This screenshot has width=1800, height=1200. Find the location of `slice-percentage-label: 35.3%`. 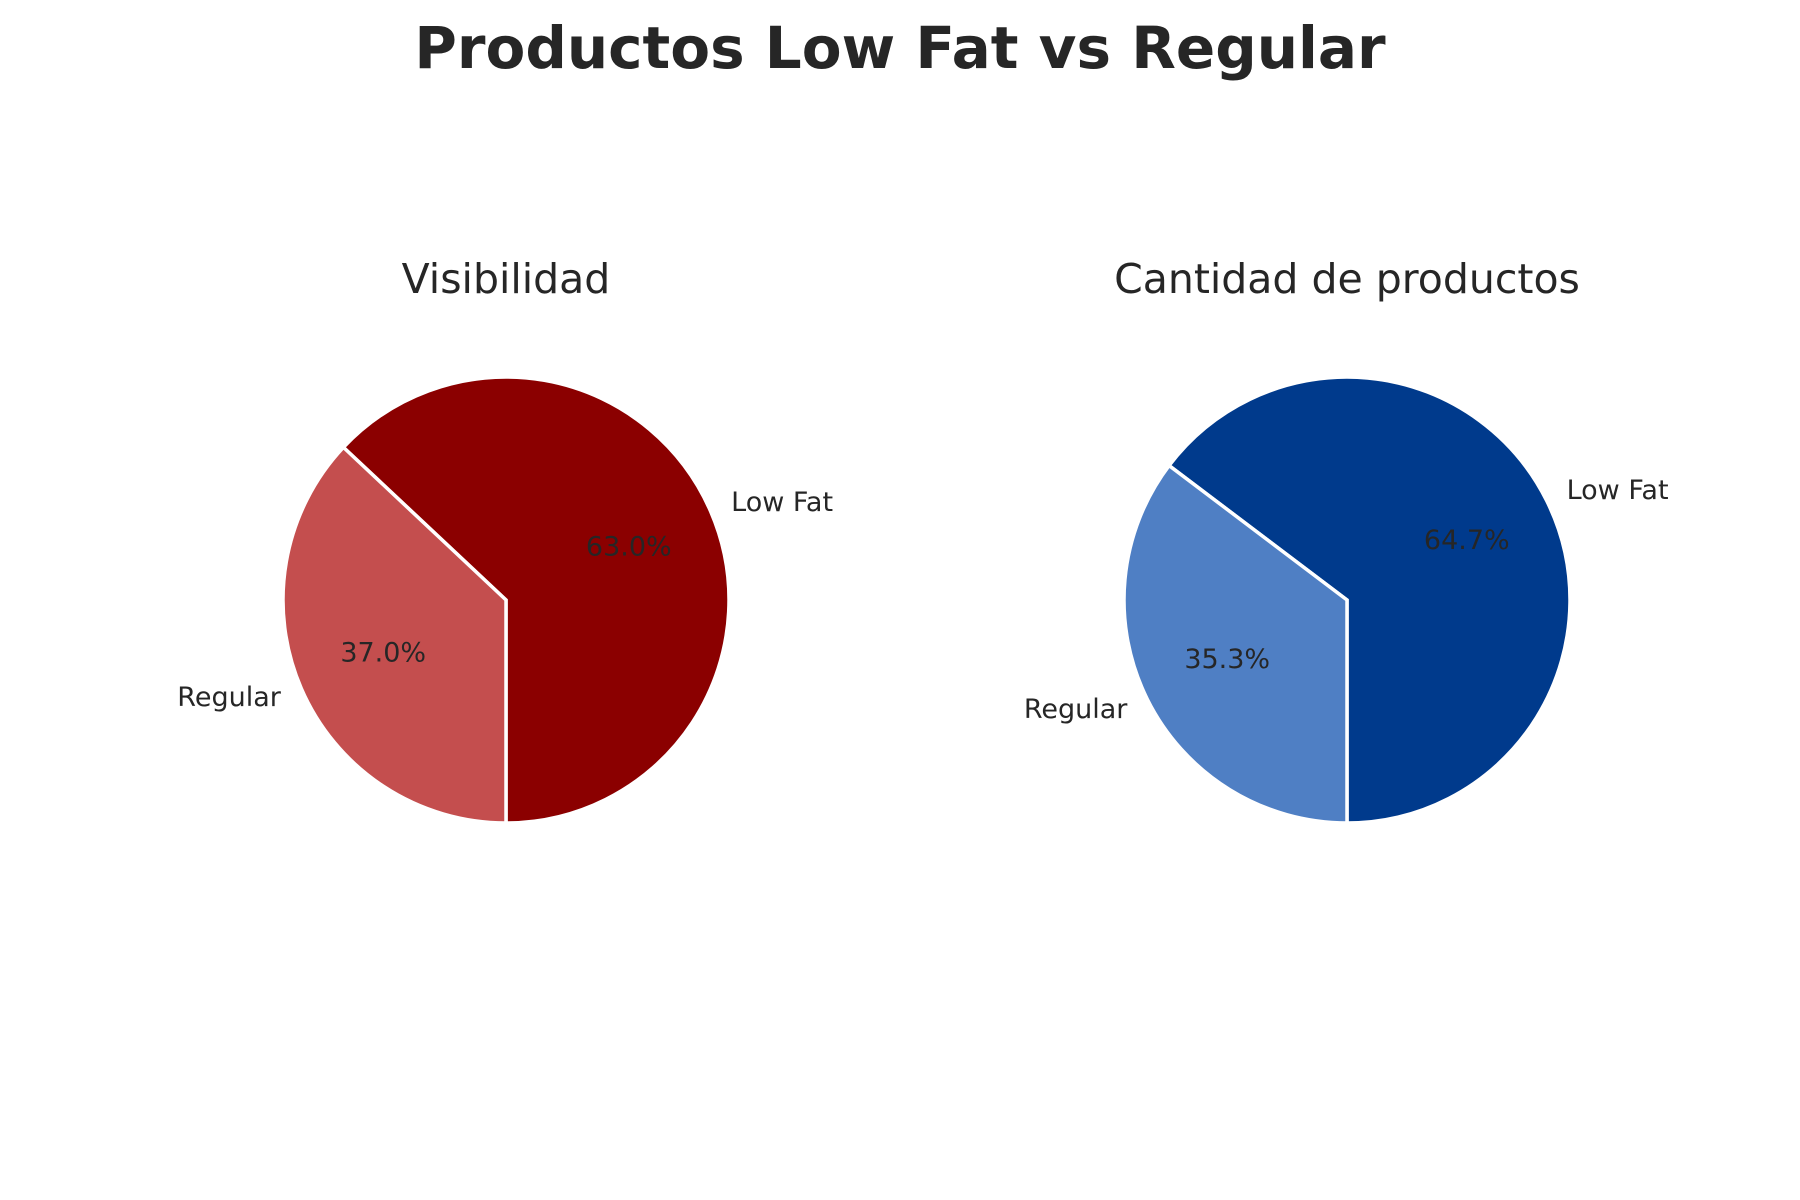

slice-percentage-label: 35.3% is located at coordinates (1227, 659).